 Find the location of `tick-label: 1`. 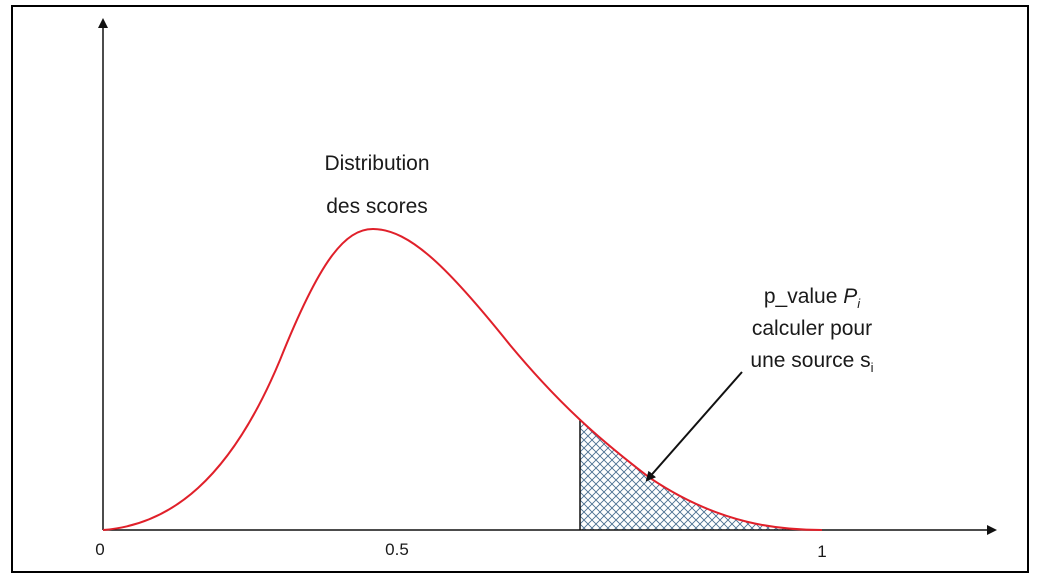

tick-label: 1 is located at coordinates (821, 551).